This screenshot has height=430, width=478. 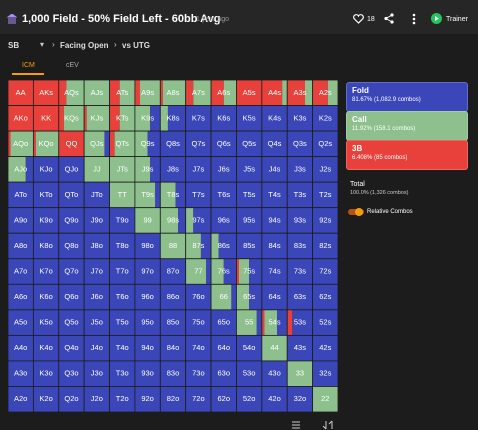 What do you see at coordinates (97, 296) in the screenshot?
I see `hand-label: J6o` at bounding box center [97, 296].